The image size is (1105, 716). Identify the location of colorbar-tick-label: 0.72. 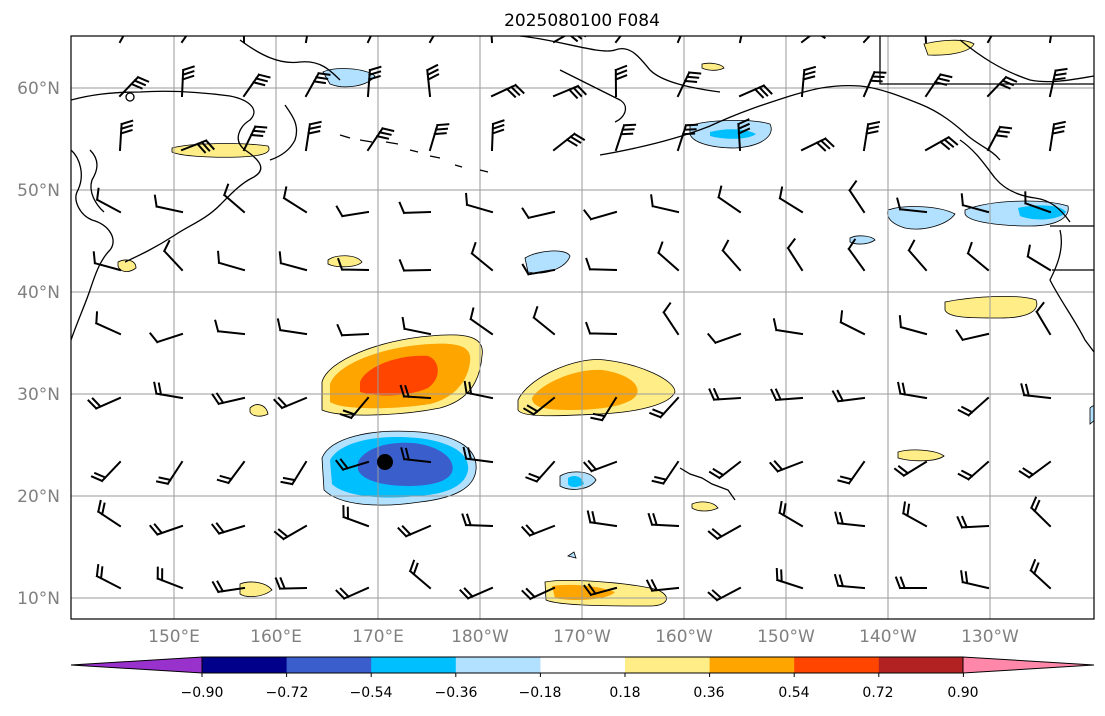
(877, 693).